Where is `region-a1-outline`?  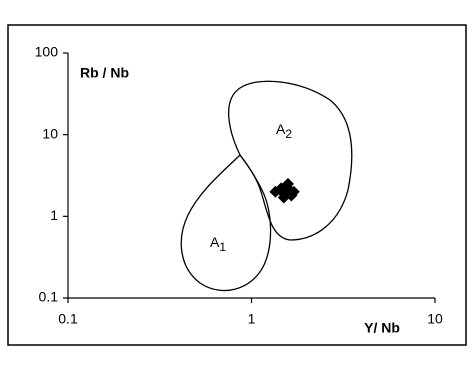 region-a1-outline is located at coordinates (226, 223).